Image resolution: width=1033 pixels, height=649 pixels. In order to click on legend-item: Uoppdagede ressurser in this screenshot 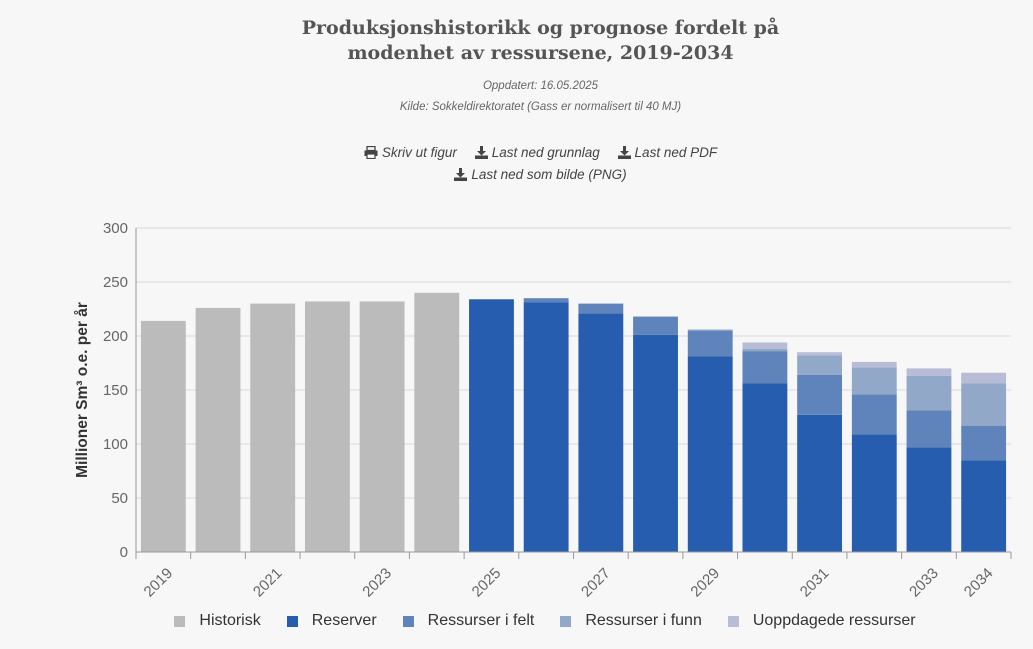, I will do `click(821, 621)`.